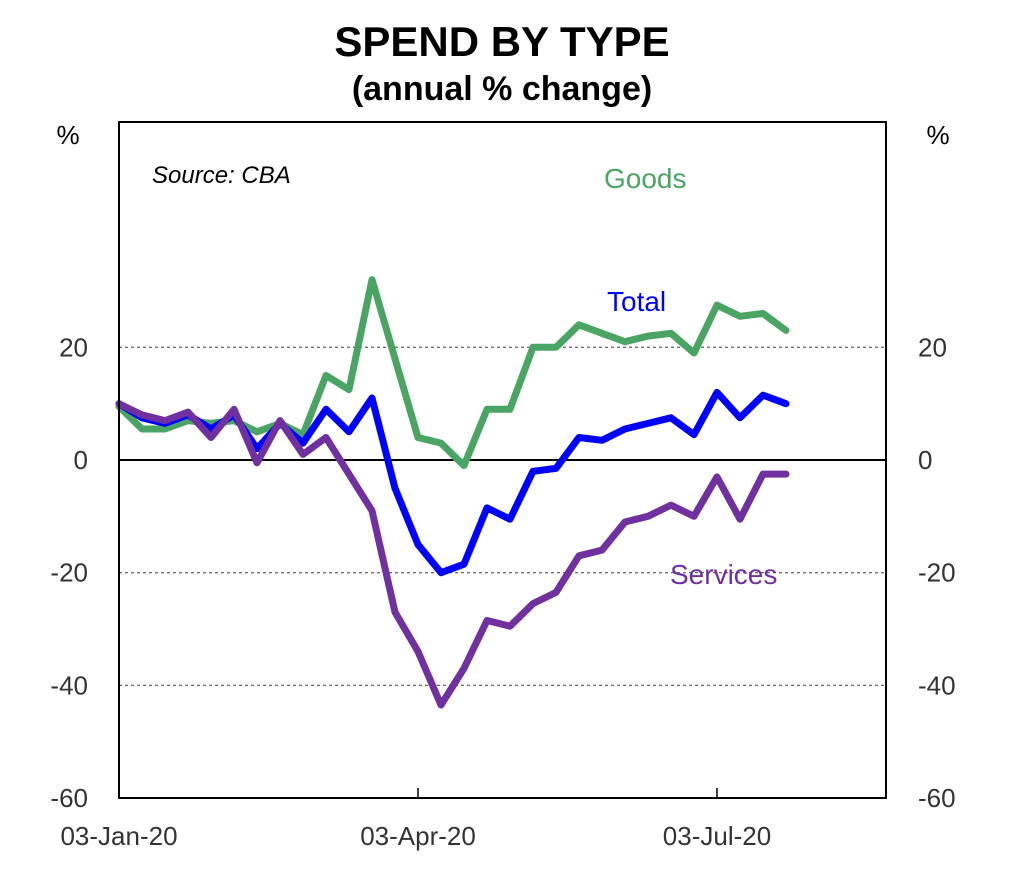 The width and height of the screenshot is (1024, 886). I want to click on y-axis-left: 20 0 -20 -40 -60, so click(69, 572).